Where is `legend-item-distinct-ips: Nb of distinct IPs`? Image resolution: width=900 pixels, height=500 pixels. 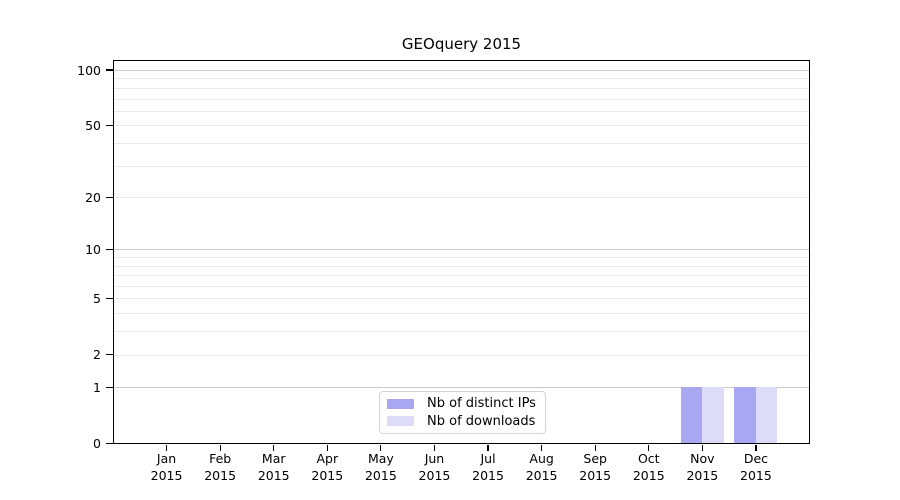
legend-item-distinct-ips: Nb of distinct IPs is located at coordinates (461, 403).